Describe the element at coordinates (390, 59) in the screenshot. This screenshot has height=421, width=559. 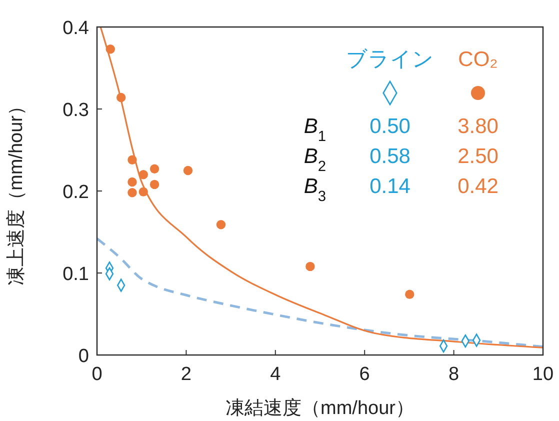
I see `text: ブライン` at that location.